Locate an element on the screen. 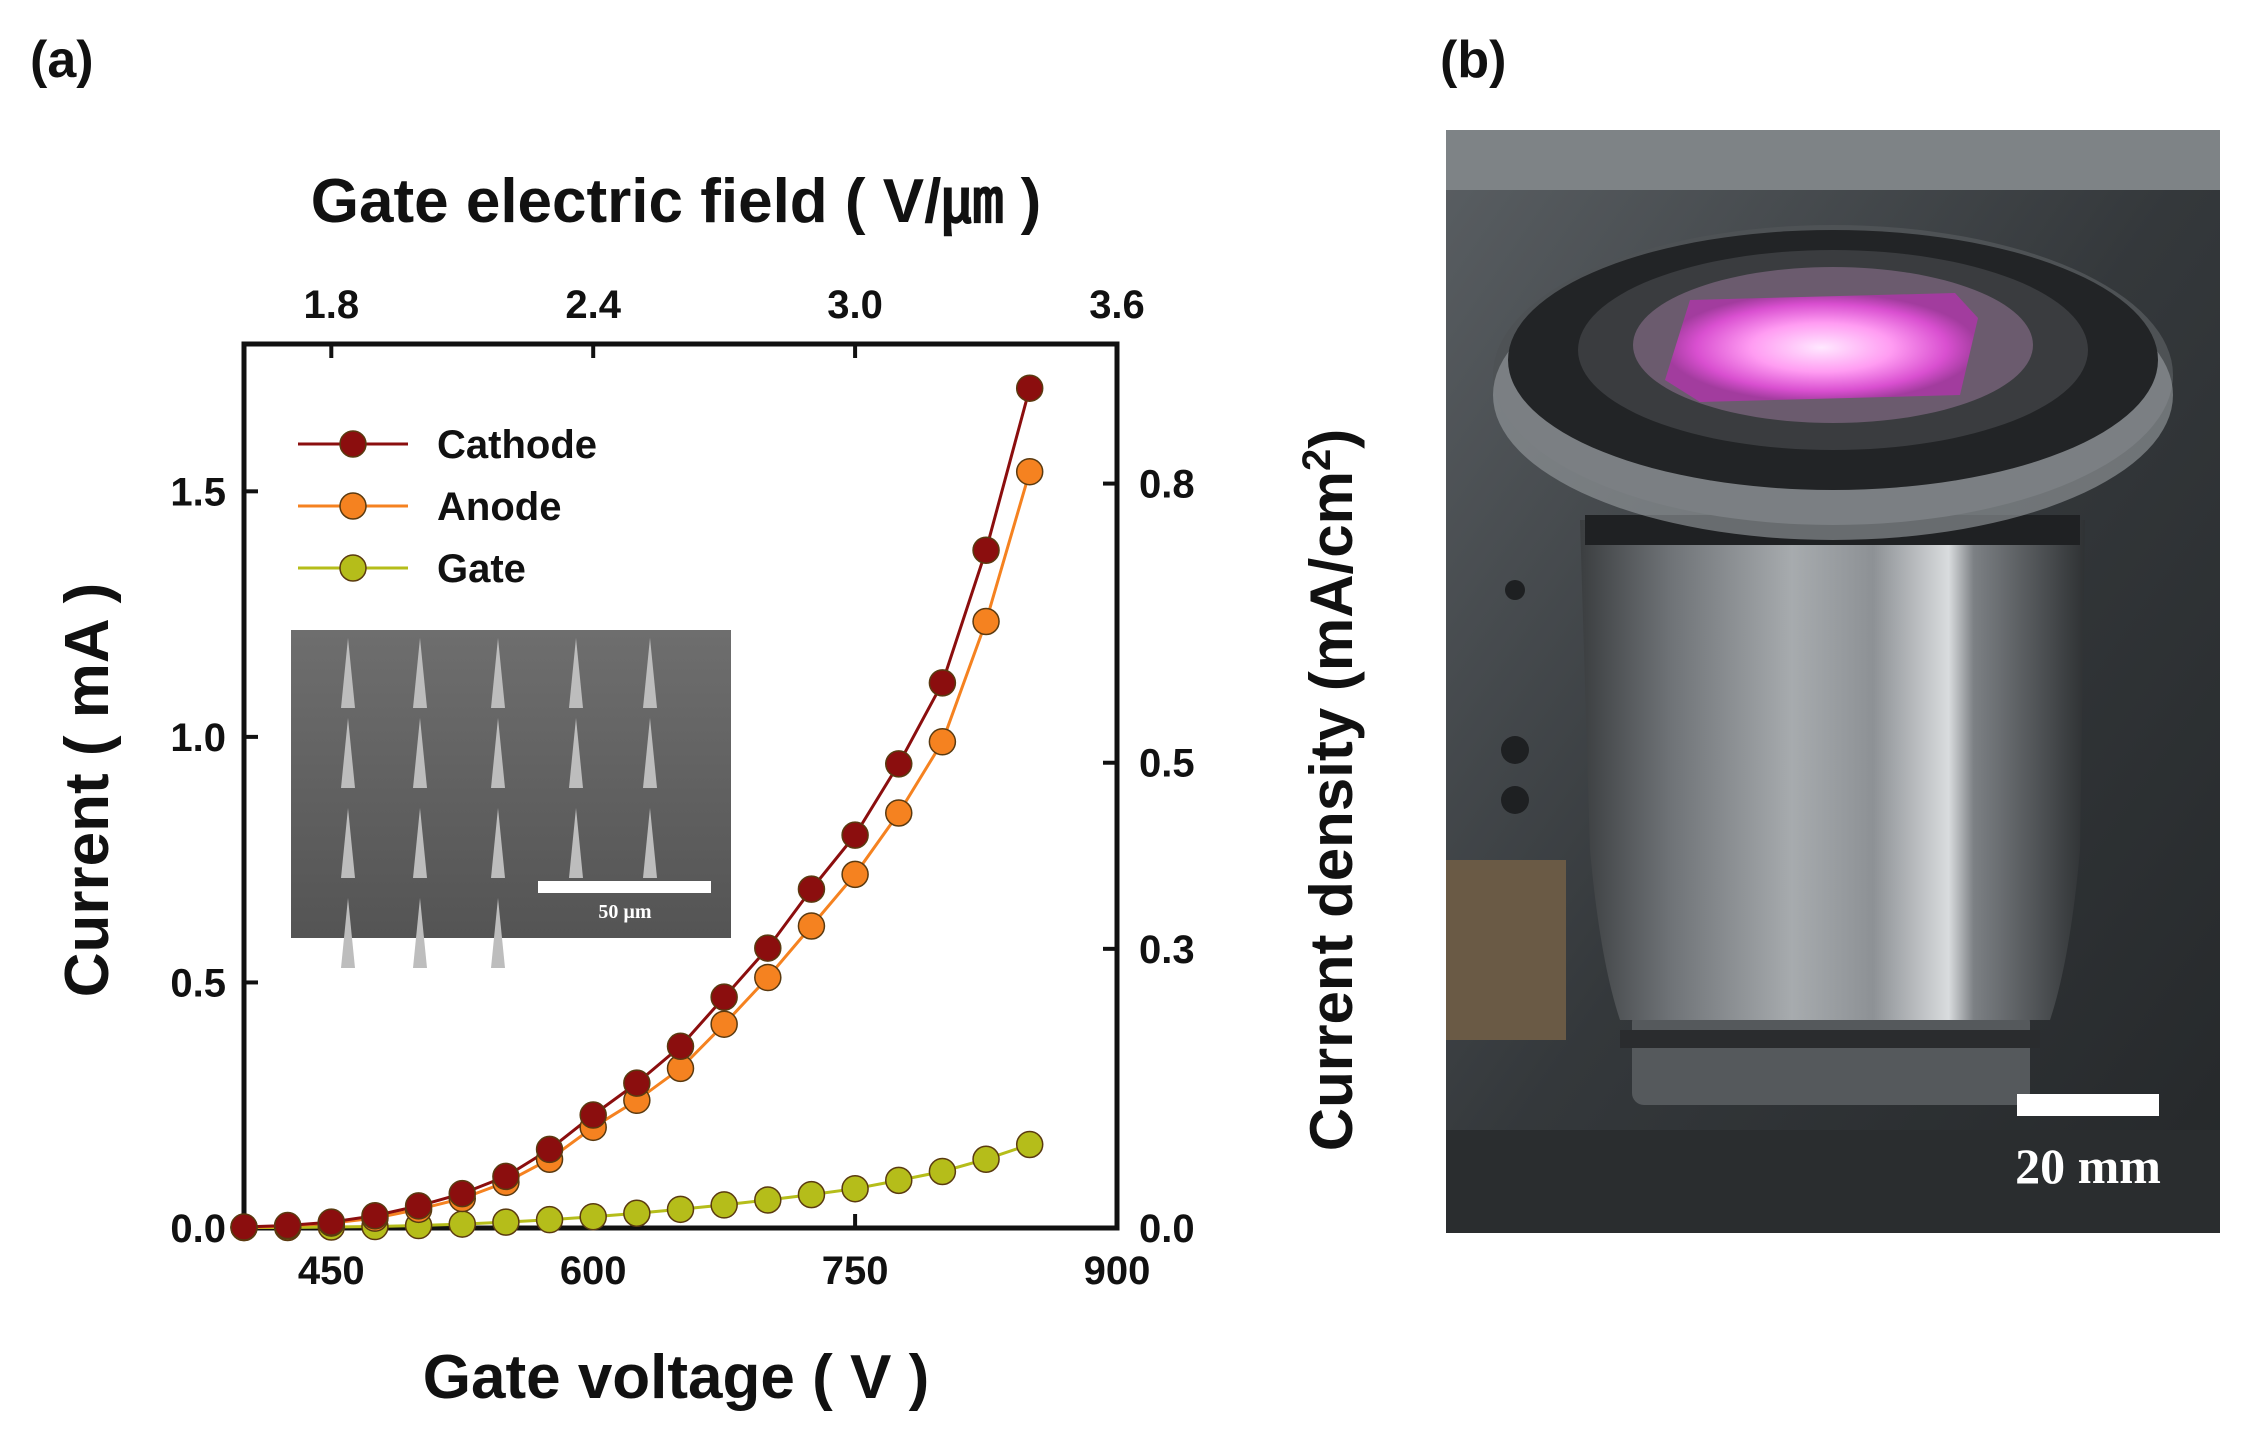  legend: Cathode Anode Gate is located at coordinates (447, 507).